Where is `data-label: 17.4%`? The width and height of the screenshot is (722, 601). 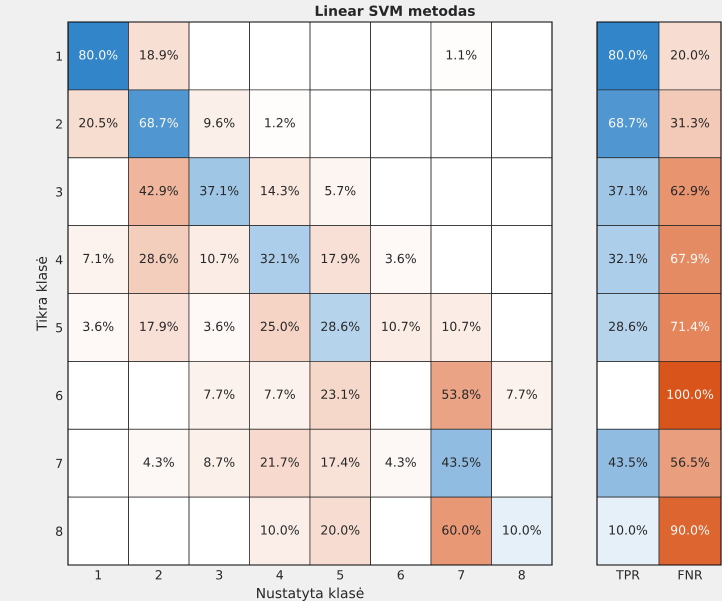
data-label: 17.4% is located at coordinates (341, 462).